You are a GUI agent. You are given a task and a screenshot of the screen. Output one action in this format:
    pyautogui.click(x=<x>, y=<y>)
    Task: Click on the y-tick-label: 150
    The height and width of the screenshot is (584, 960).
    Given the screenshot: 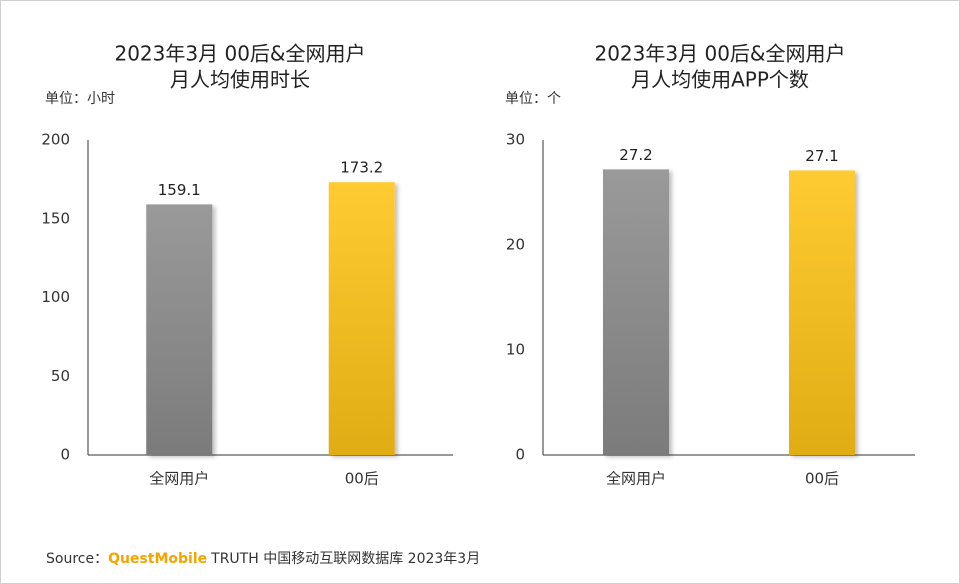 What is the action you would take?
    pyautogui.click(x=55, y=218)
    